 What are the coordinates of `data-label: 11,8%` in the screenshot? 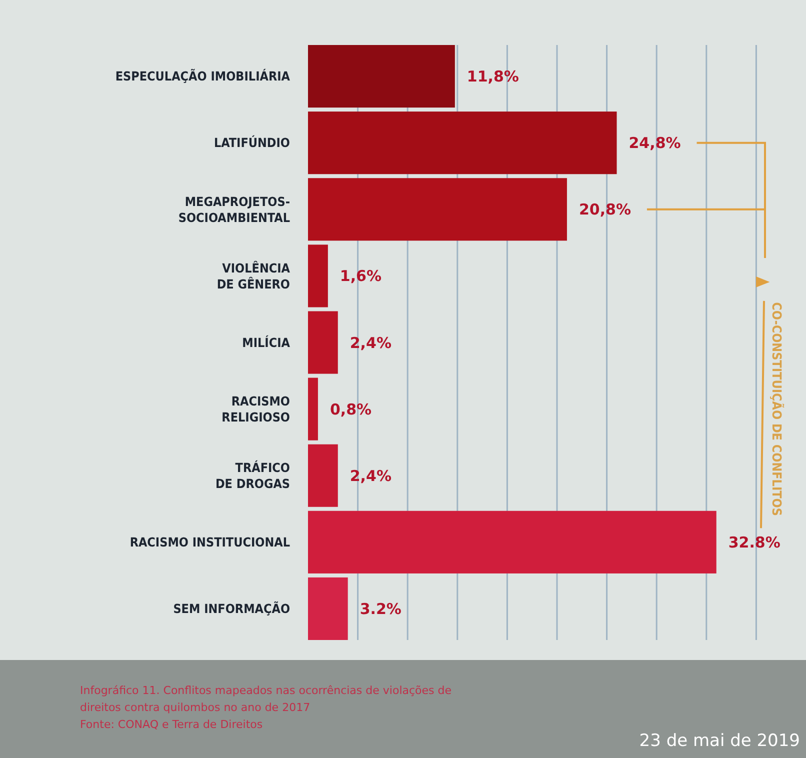 It's located at (492, 77).